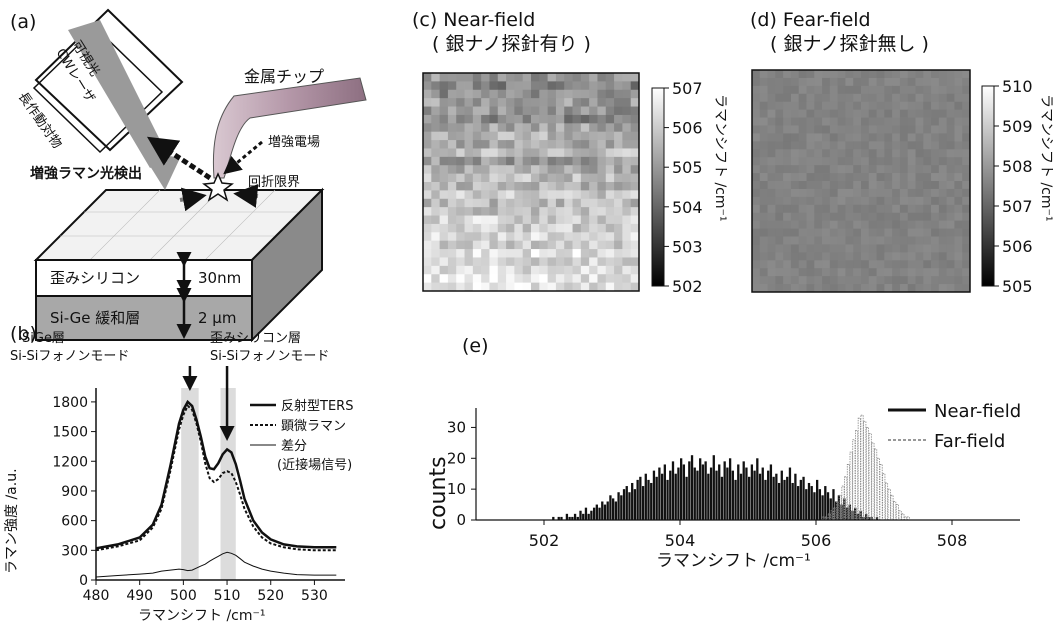 The height and width of the screenshot is (624, 1064). What do you see at coordinates (687, 128) in the screenshot?
I see `c-colorbar-tick-label: 506` at bounding box center [687, 128].